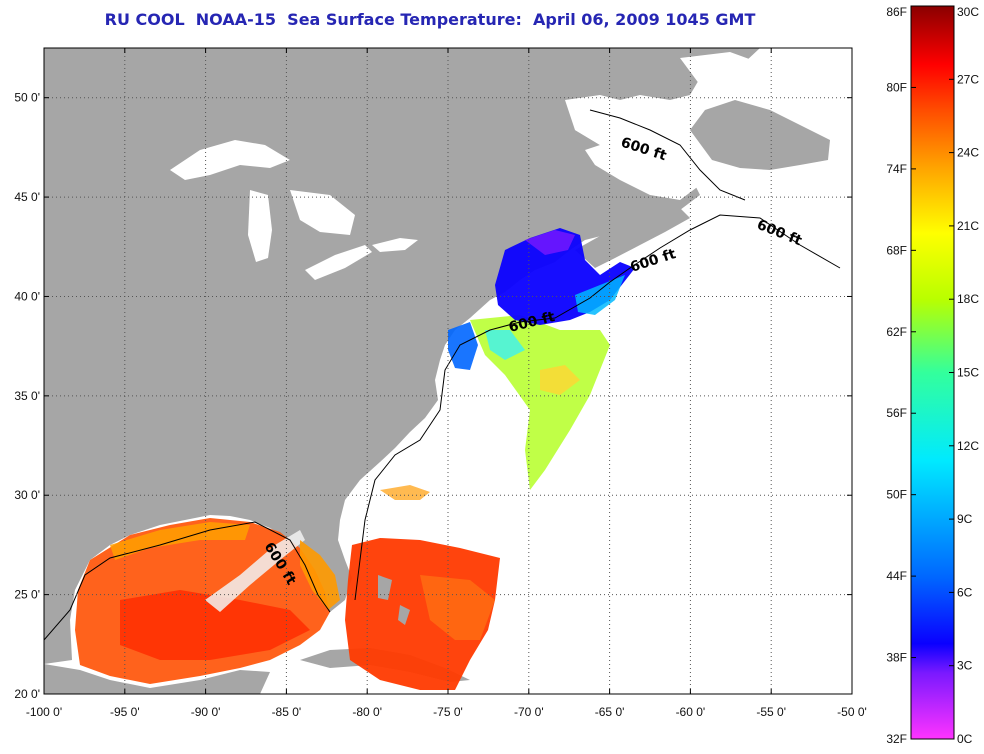 The image size is (984, 754). I want to click on x-tick-label: -55 0', so click(771, 712).